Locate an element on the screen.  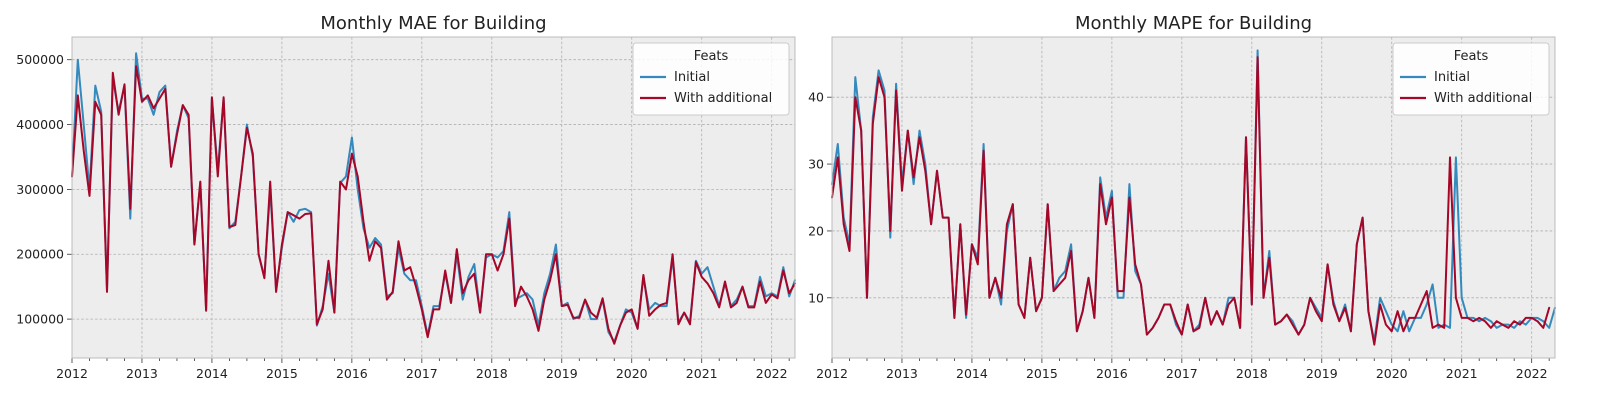
mae-x-tick-label: 2013 is located at coordinates (142, 373).